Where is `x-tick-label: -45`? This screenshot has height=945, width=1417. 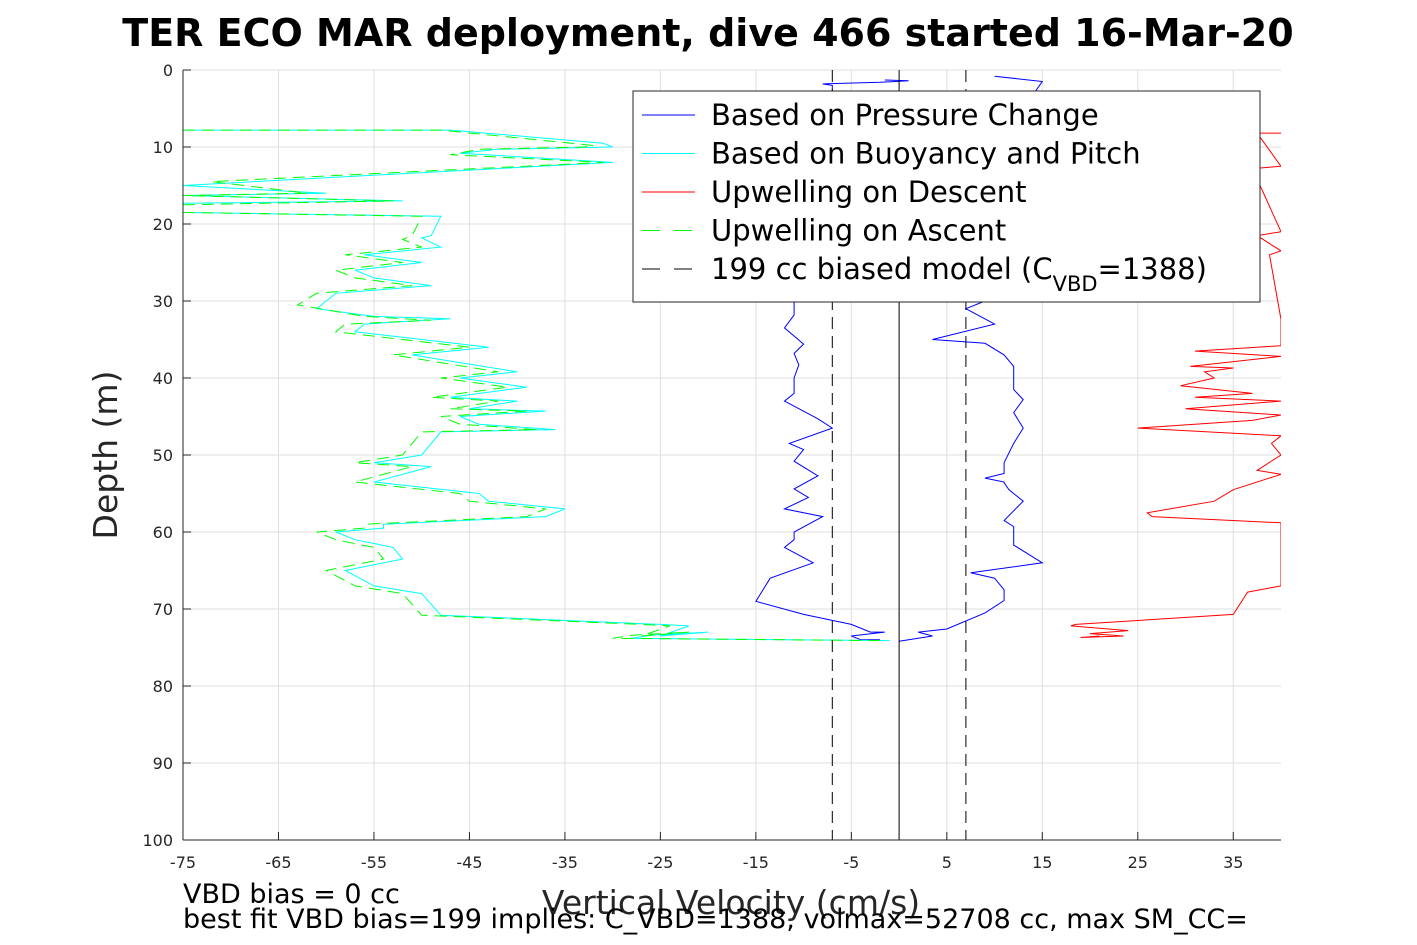
x-tick-label: -45 is located at coordinates (469, 862).